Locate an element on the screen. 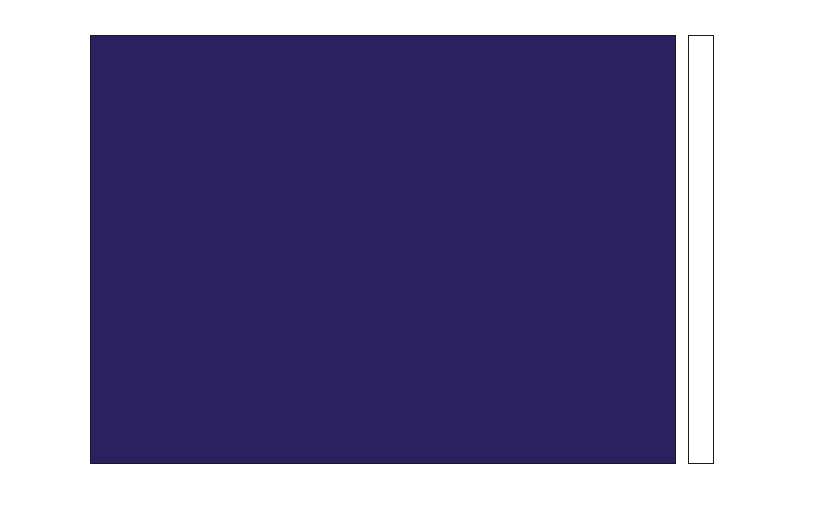  colorbar-gradient is located at coordinates (701, 249).